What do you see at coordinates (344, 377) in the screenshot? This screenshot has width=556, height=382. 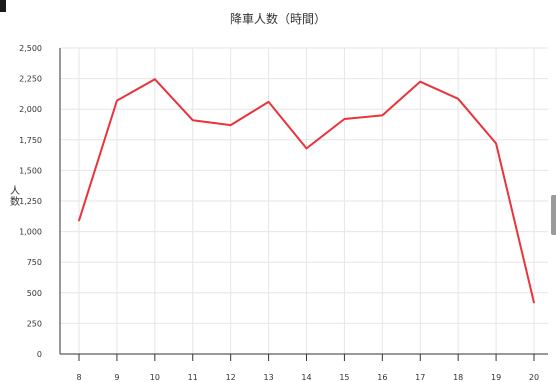 I see `x-tick-label: 15` at bounding box center [344, 377].